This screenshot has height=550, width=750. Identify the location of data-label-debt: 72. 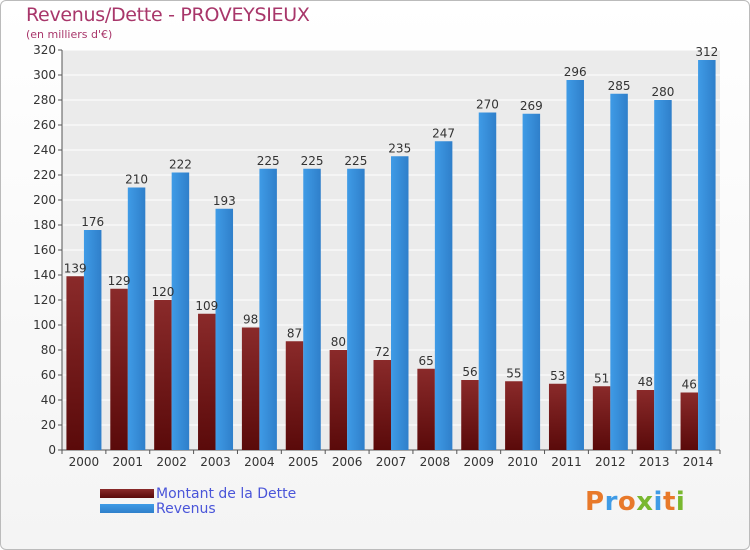
(382, 352).